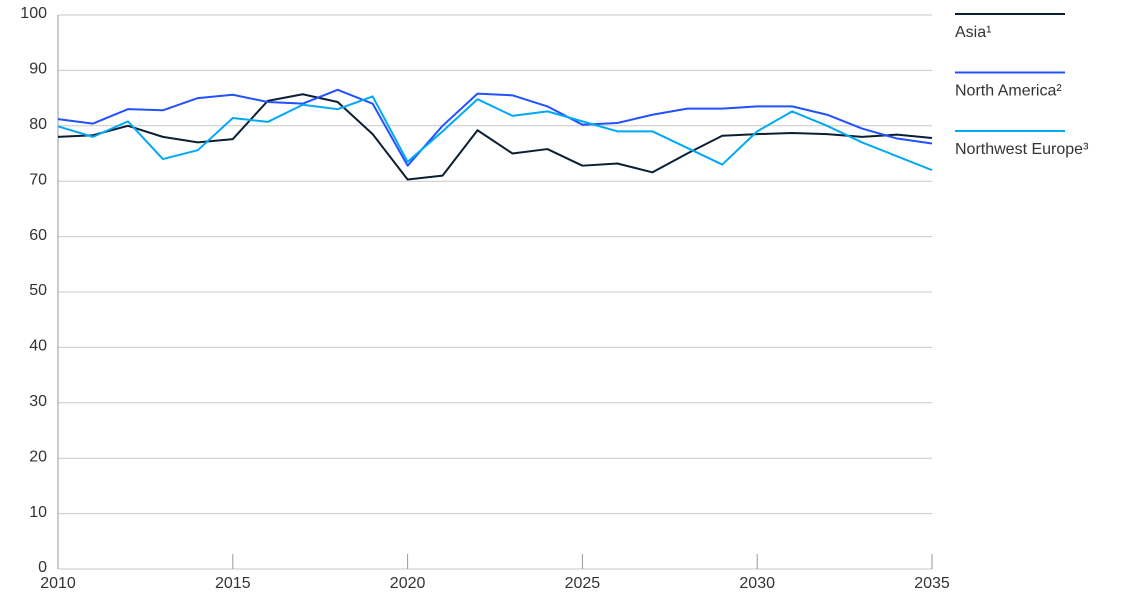  Describe the element at coordinates (38, 235) in the screenshot. I see `y-tick-label: 60` at that location.